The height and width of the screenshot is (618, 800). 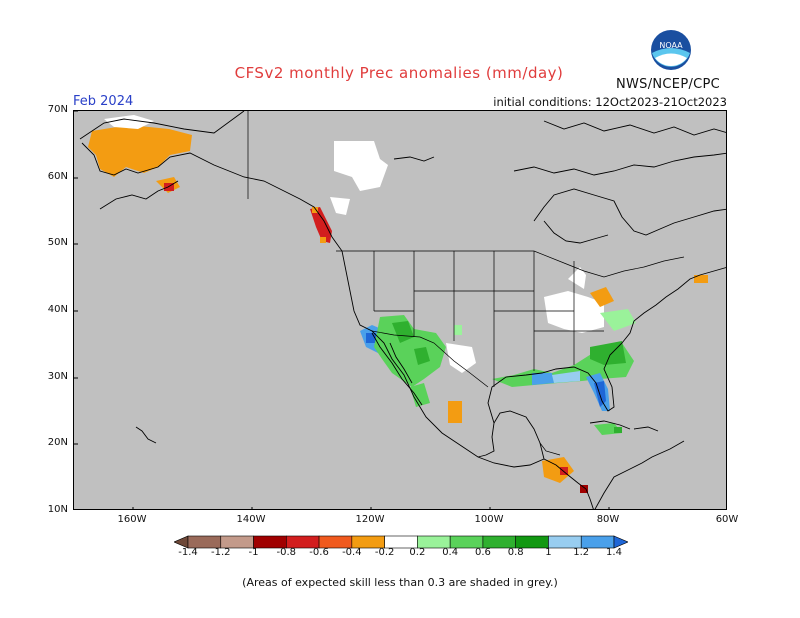 I want to click on lon-label: 100W, so click(x=489, y=519).